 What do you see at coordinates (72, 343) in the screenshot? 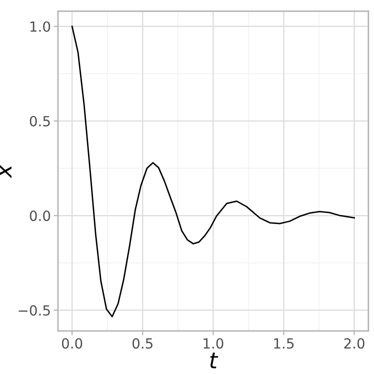
I see `text: 0.0` at bounding box center [72, 343].